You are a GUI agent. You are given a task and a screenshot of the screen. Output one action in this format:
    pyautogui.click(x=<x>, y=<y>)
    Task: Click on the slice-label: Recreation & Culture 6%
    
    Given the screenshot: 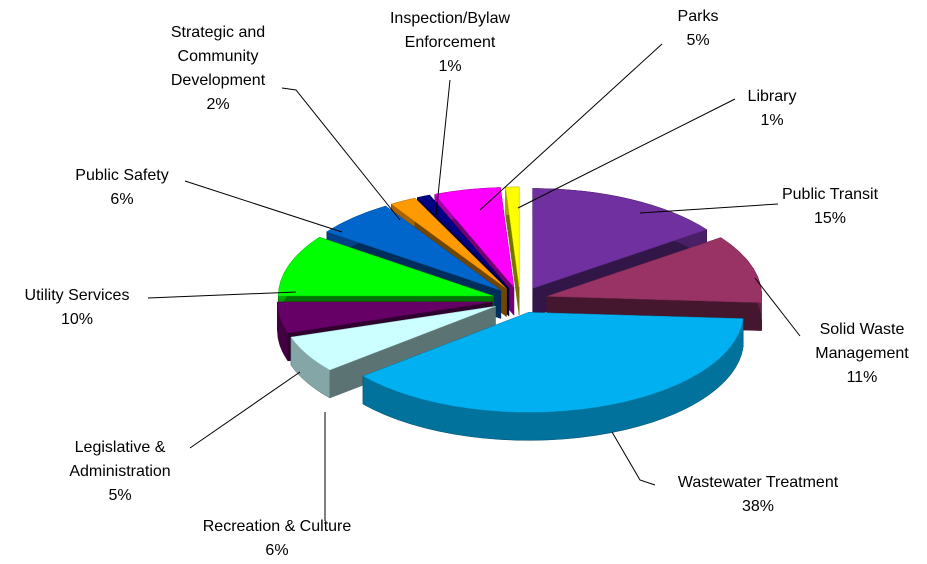 What is the action you would take?
    pyautogui.click(x=277, y=539)
    